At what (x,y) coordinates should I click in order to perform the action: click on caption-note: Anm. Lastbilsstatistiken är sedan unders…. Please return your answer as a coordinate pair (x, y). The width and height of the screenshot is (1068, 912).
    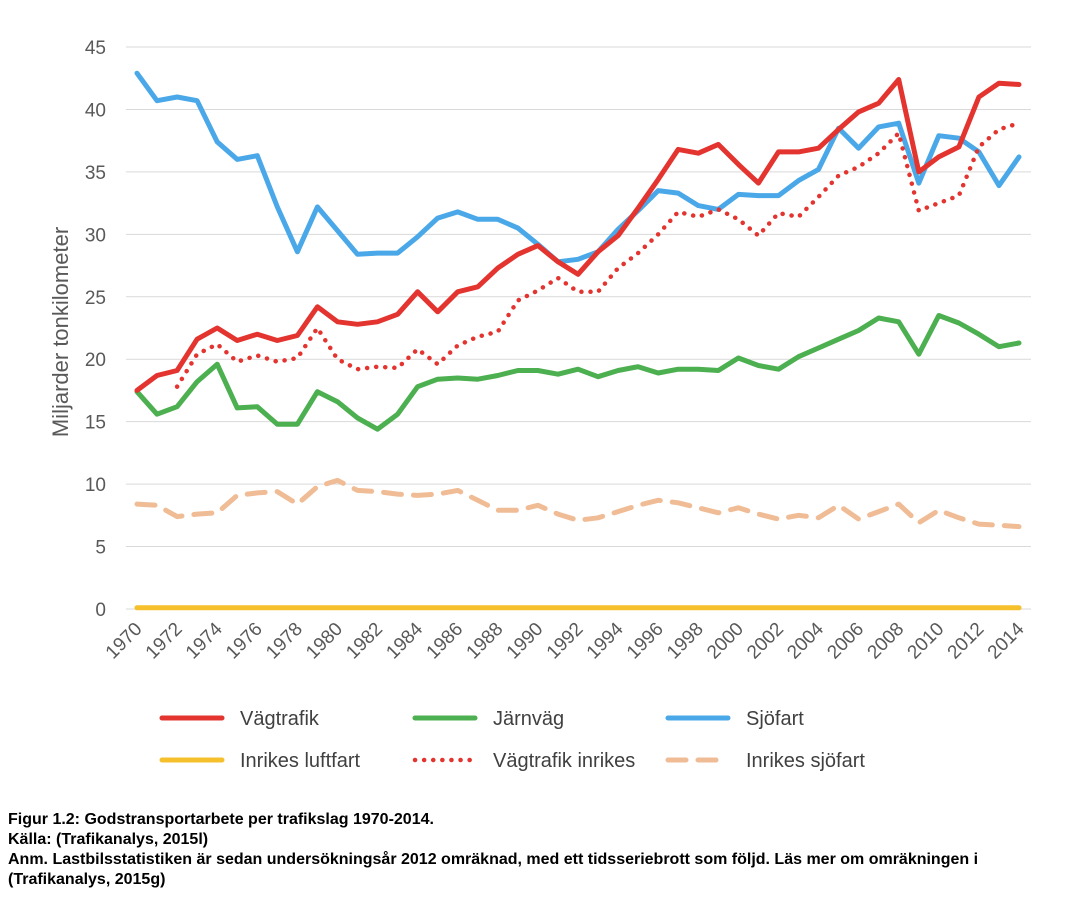
    Looking at the image, I should click on (493, 869).